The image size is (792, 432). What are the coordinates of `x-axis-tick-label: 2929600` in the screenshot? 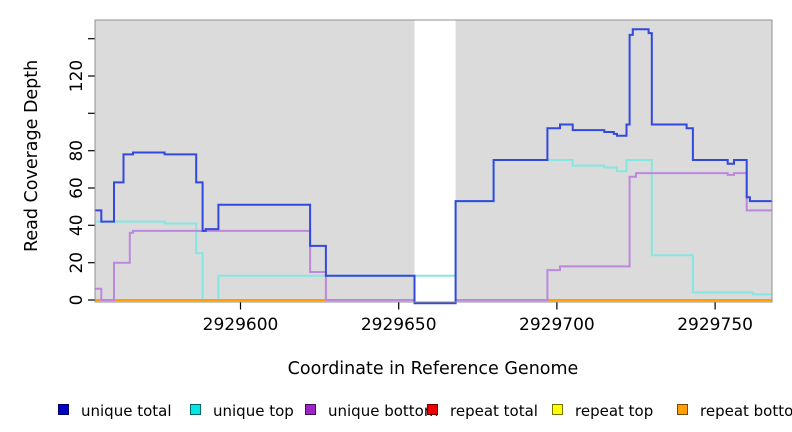 It's located at (241, 325).